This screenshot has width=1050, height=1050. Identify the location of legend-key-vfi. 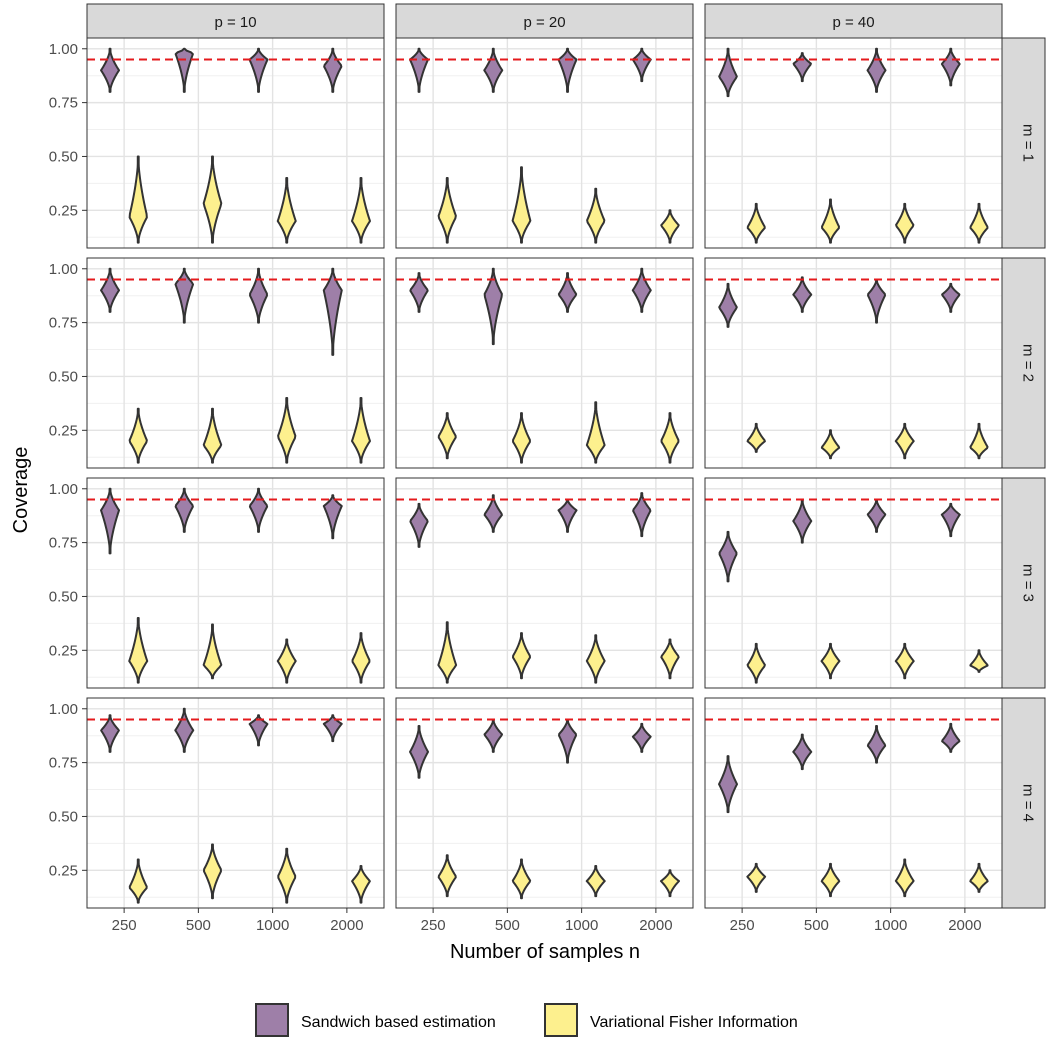
(561, 1020).